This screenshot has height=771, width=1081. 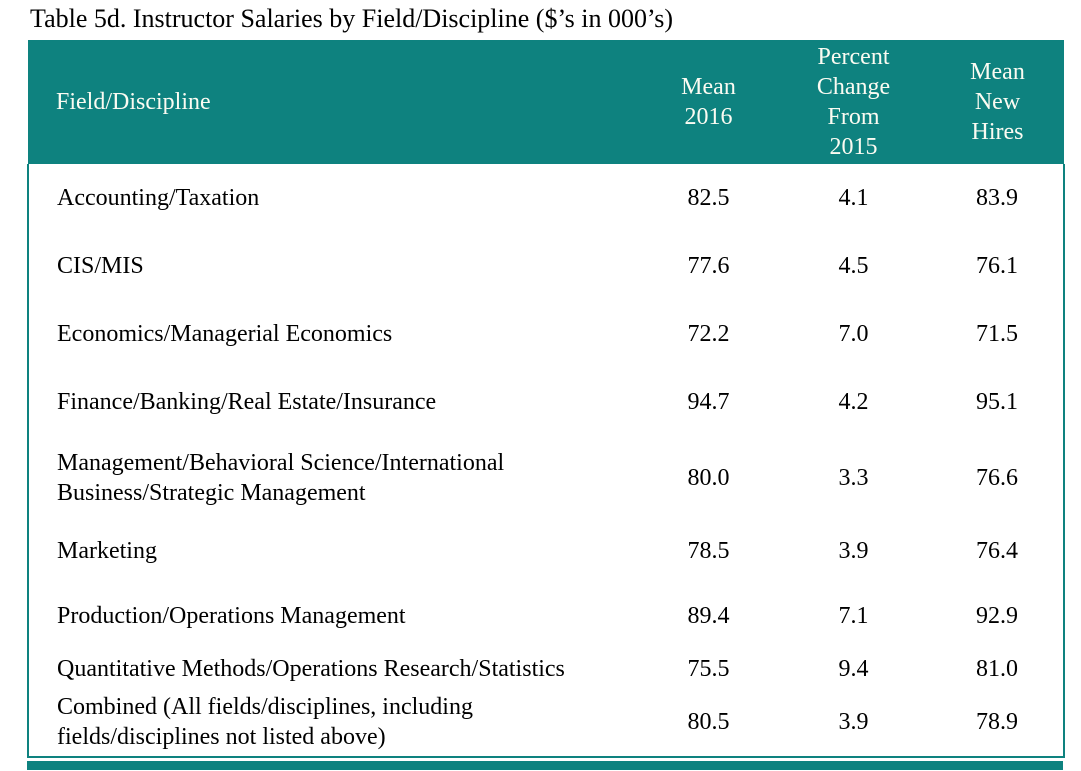 I want to click on mean-2016-cell: 82.5, so click(x=708, y=197).